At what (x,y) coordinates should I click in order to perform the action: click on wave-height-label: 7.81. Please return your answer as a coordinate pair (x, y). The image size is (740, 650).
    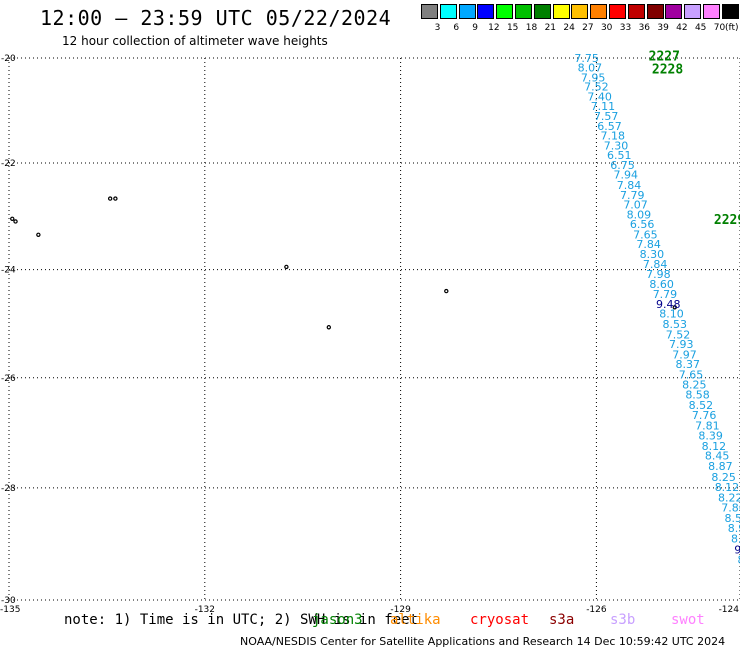
    Looking at the image, I should click on (707, 425).